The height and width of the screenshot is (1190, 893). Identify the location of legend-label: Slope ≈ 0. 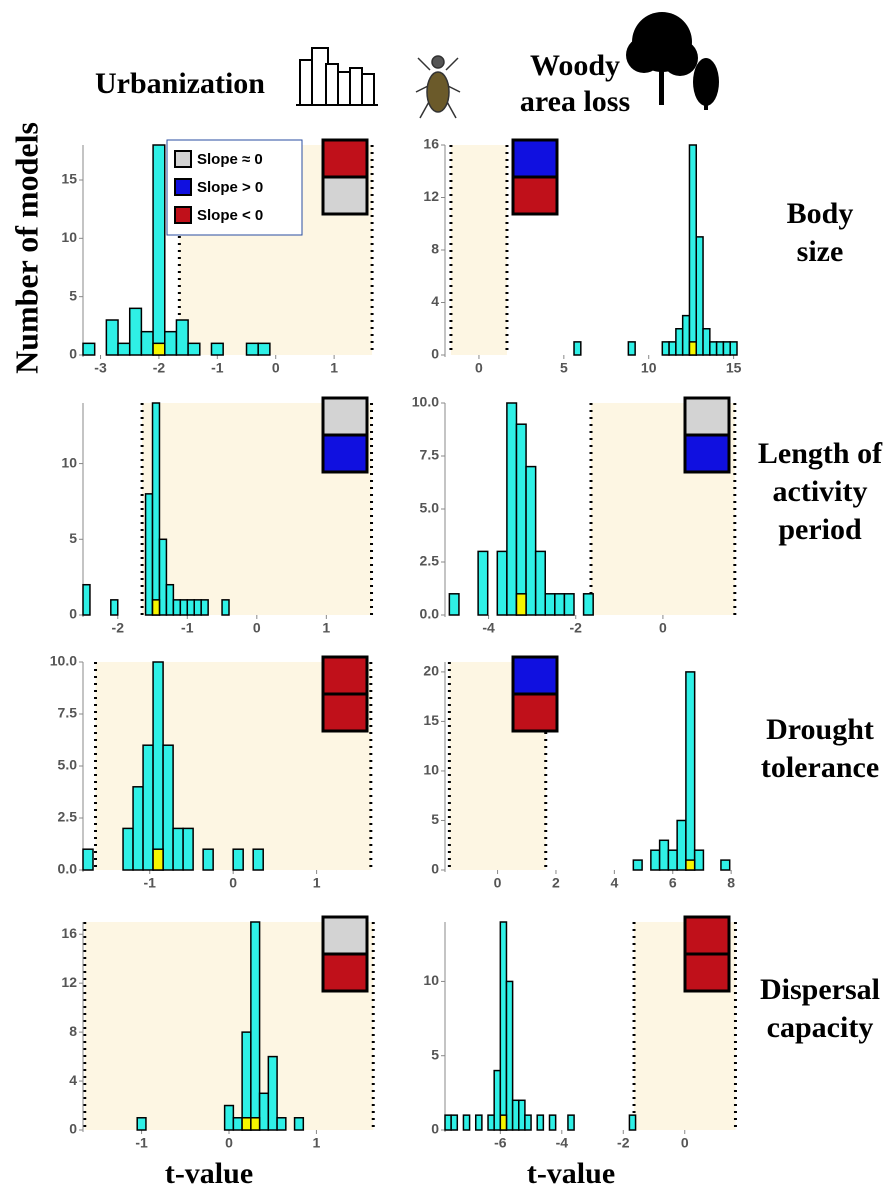
(230, 159).